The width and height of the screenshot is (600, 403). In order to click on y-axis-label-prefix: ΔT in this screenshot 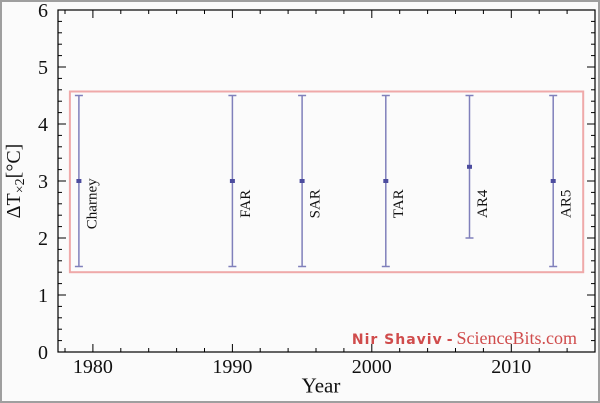, I will do `click(14, 206)`.